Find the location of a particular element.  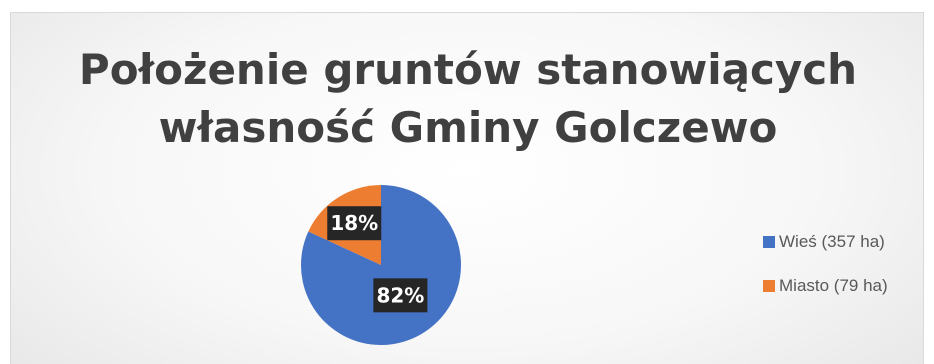

data-label-miasto: 18% is located at coordinates (354, 223).